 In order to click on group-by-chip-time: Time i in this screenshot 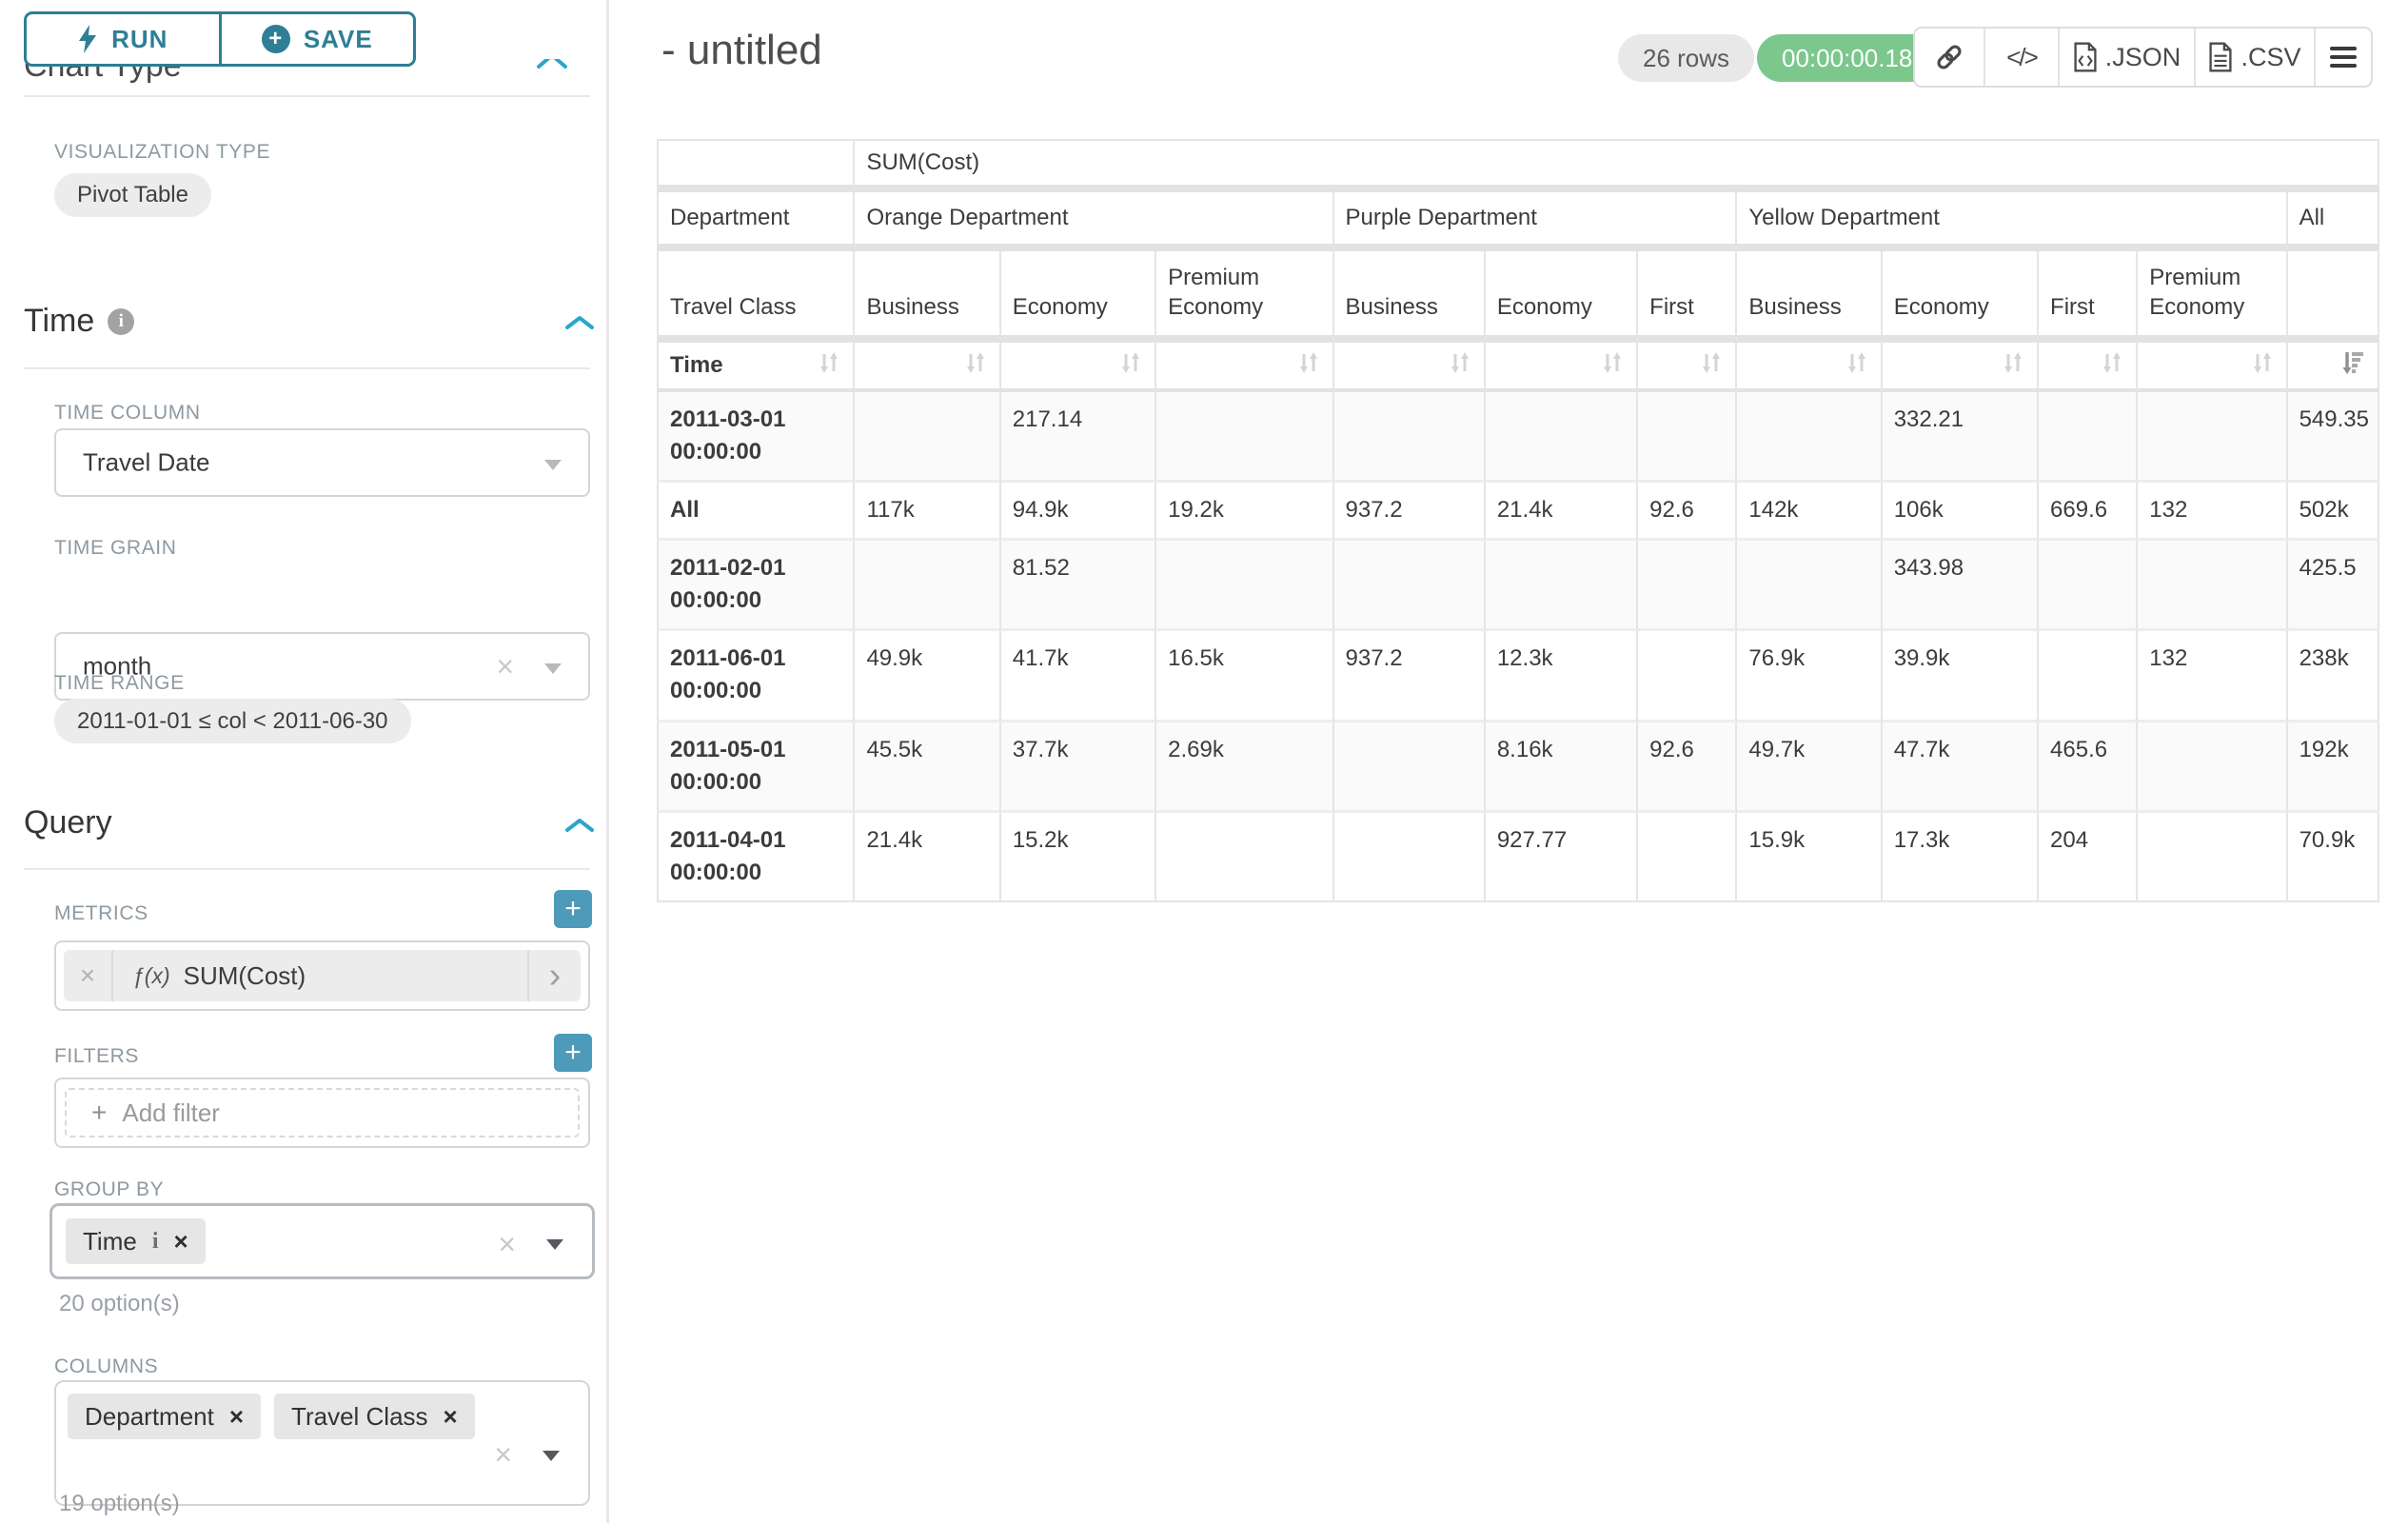, I will do `click(136, 1241)`.